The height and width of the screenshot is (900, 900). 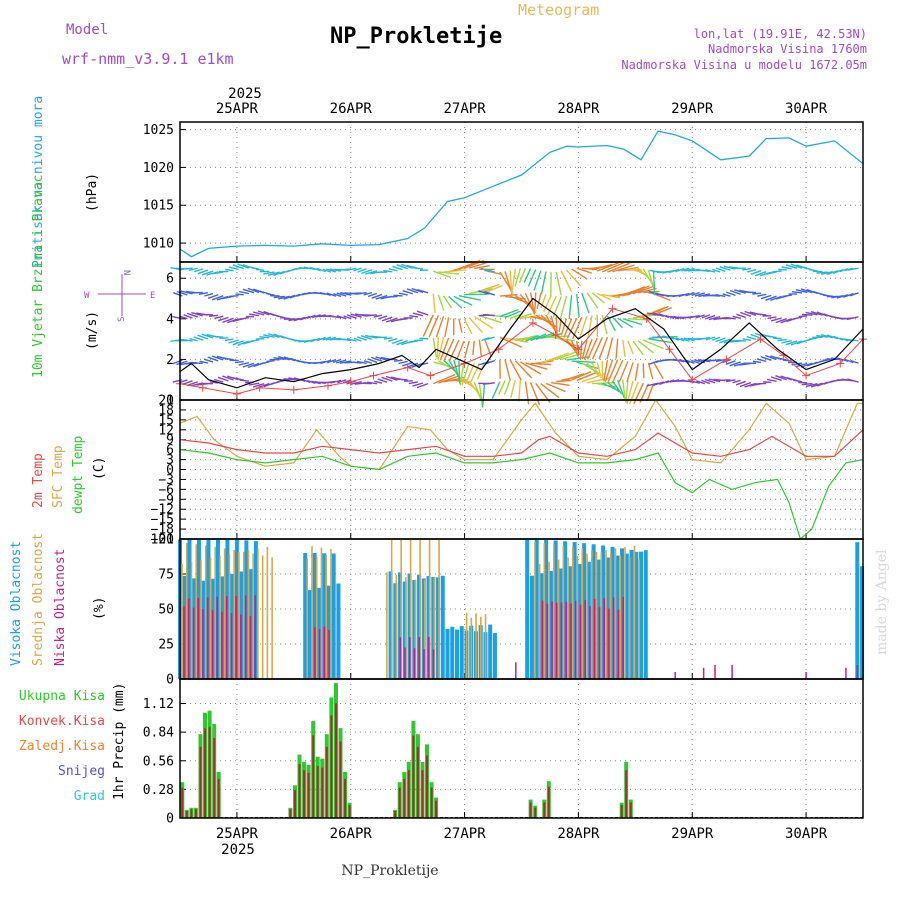 I want to click on legend-frozen-rain: Zaledj.Kisa, so click(x=62, y=746).